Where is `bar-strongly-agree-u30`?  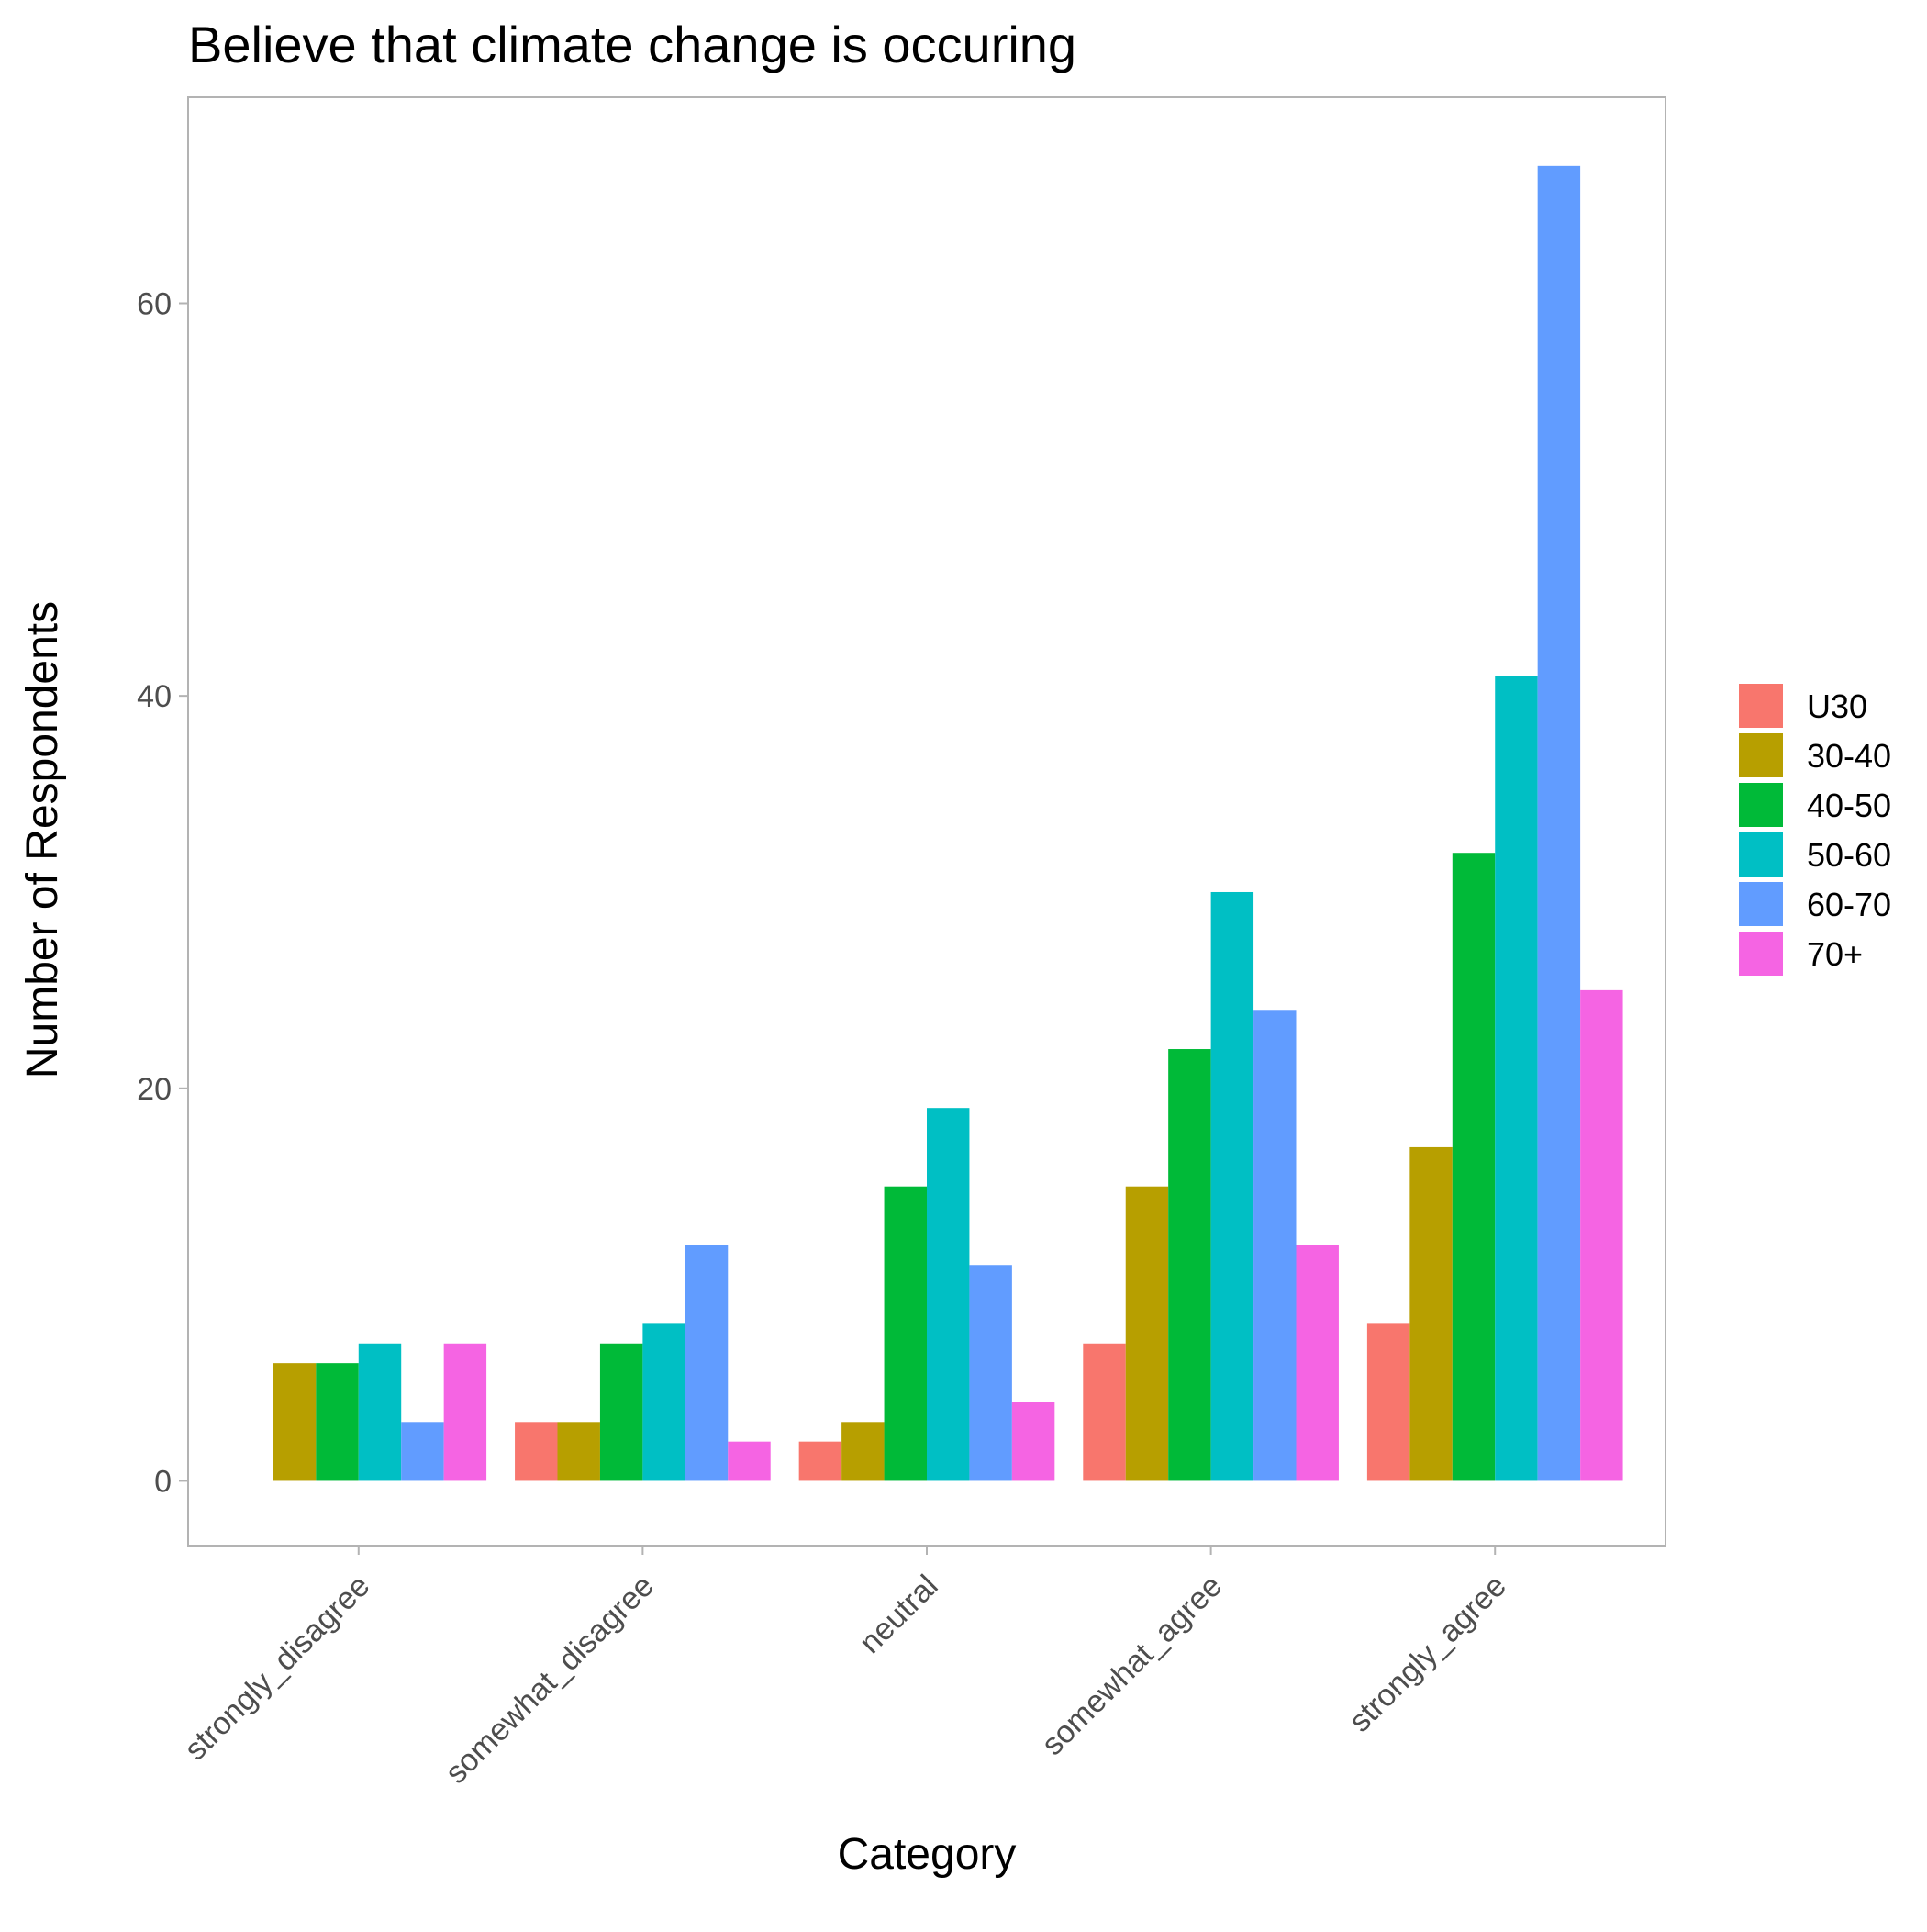
bar-strongly-agree-u30 is located at coordinates (1388, 1402).